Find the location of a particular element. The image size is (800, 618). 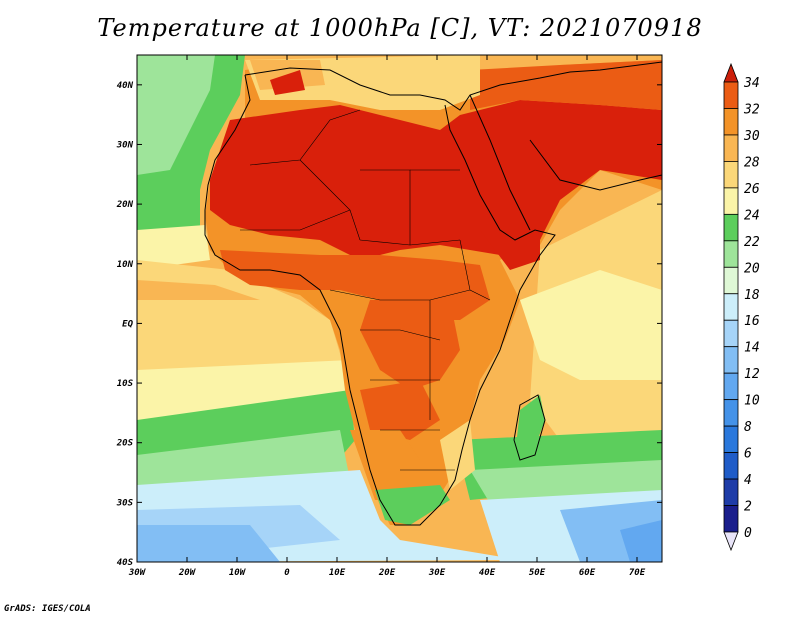

lon-tick-label: 0 is located at coordinates (287, 573).